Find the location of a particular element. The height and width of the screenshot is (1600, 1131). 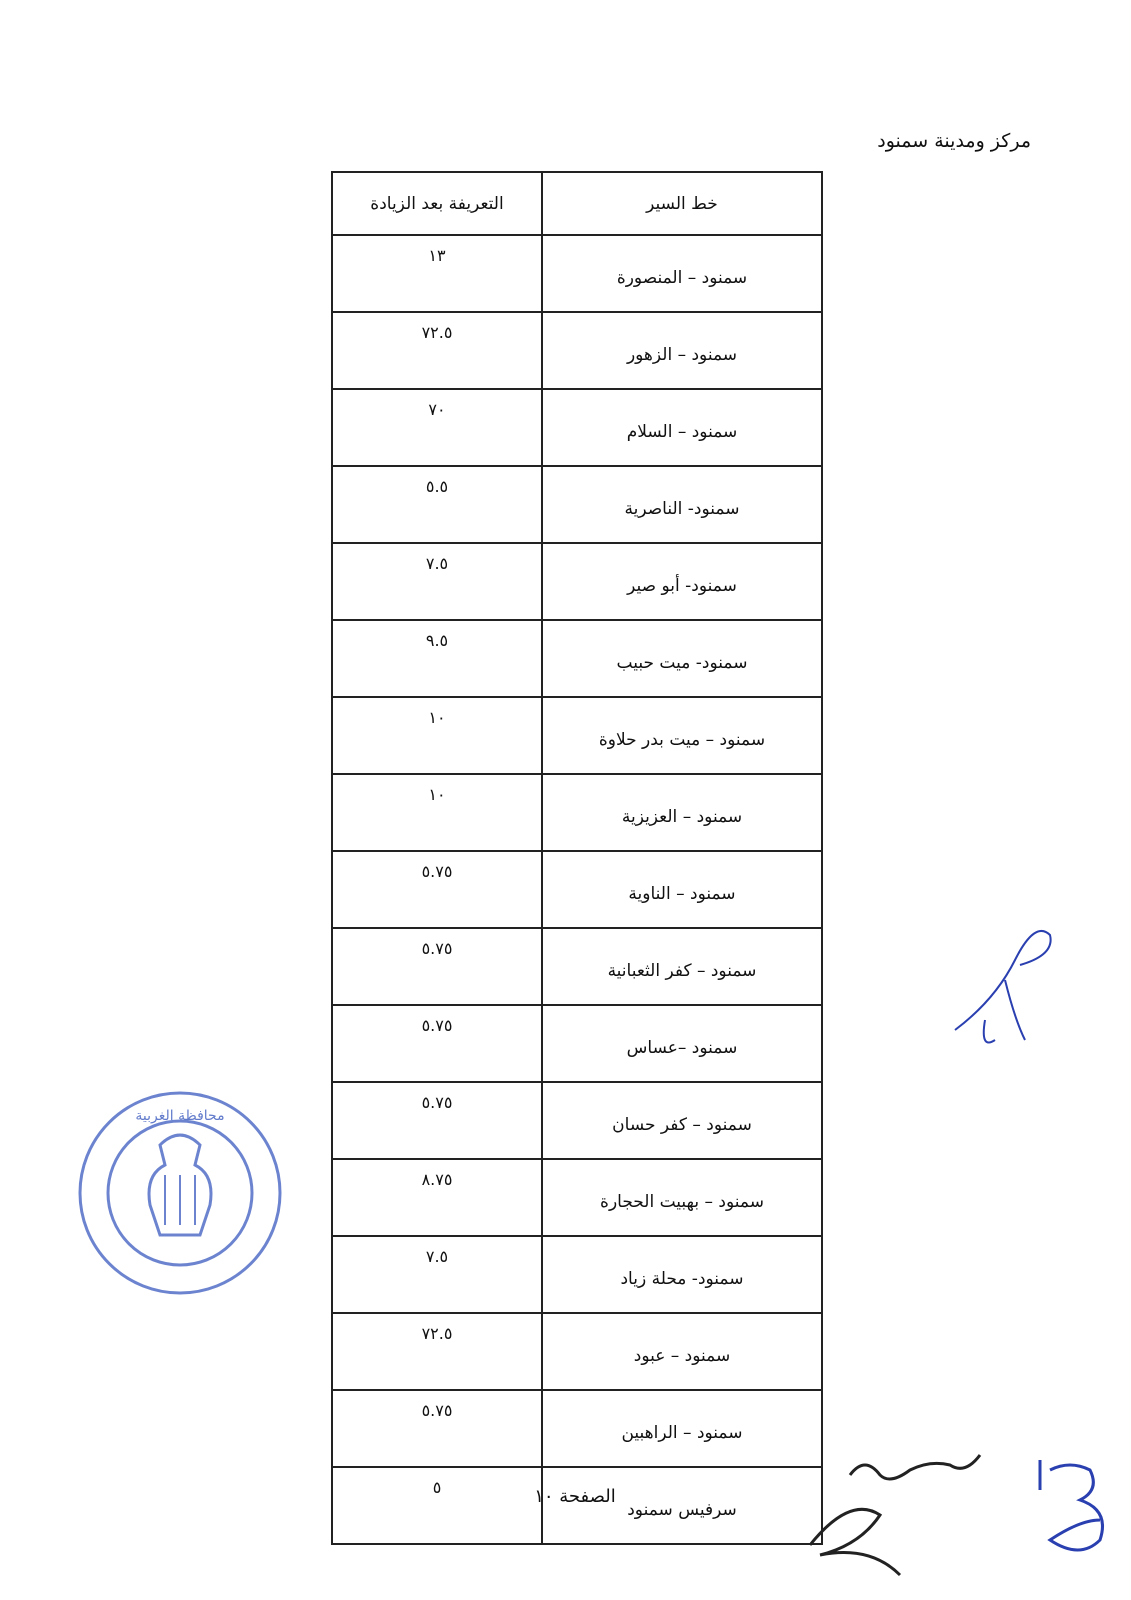

fare-cell: ٩.٥ is located at coordinates (437, 658).